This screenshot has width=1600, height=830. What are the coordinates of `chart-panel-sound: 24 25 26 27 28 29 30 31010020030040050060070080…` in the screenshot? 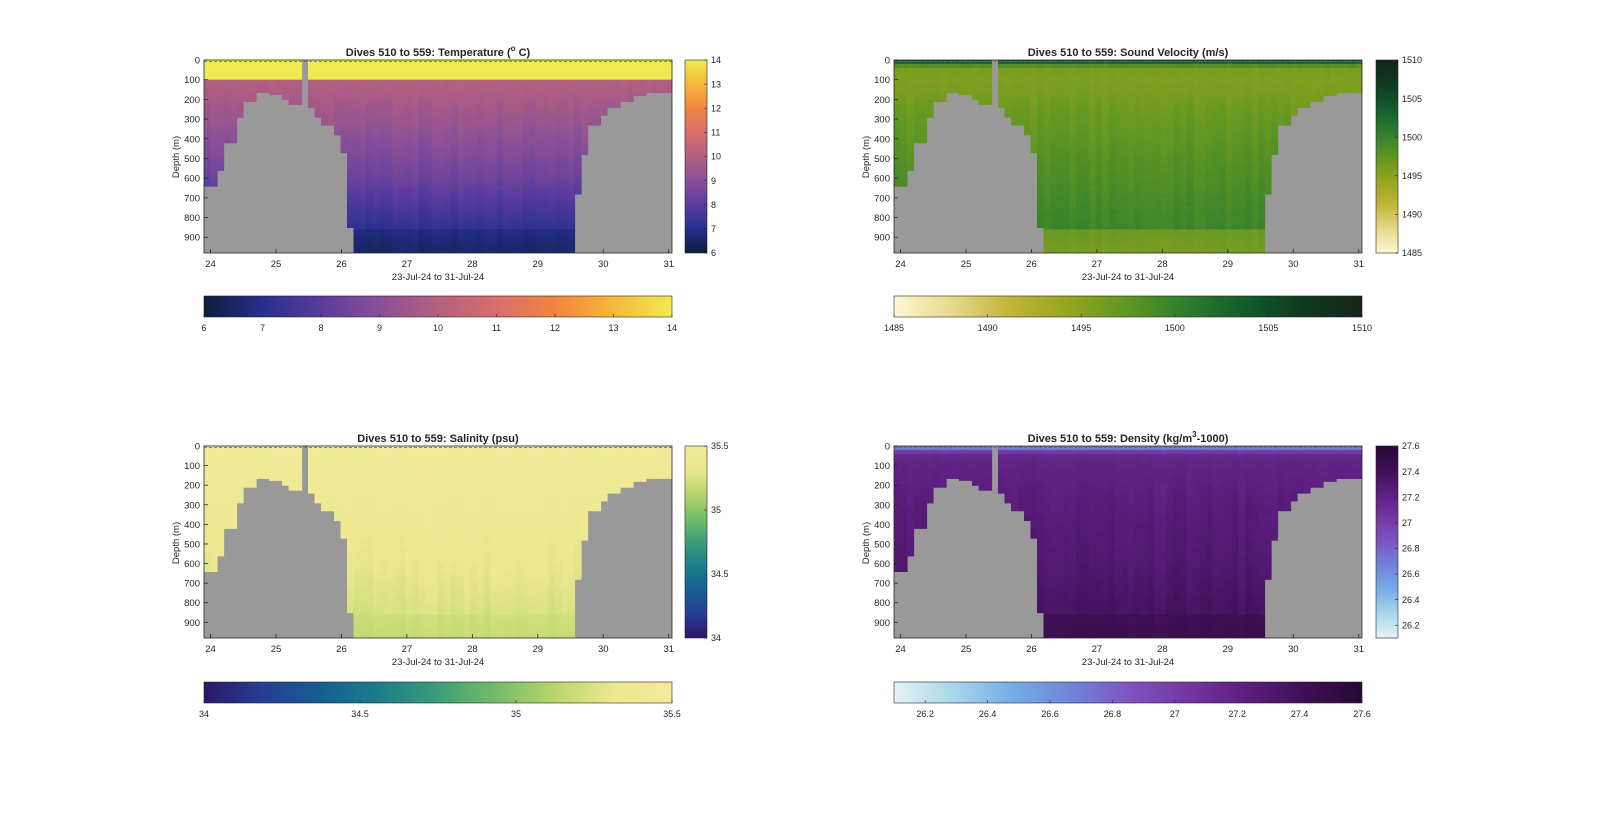 It's located at (1141, 190).